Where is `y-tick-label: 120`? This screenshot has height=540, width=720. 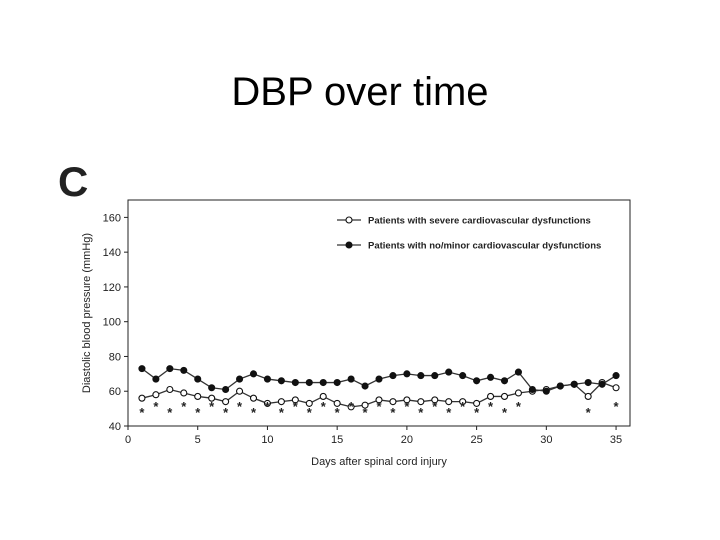
y-tick-label: 120 is located at coordinates (112, 288).